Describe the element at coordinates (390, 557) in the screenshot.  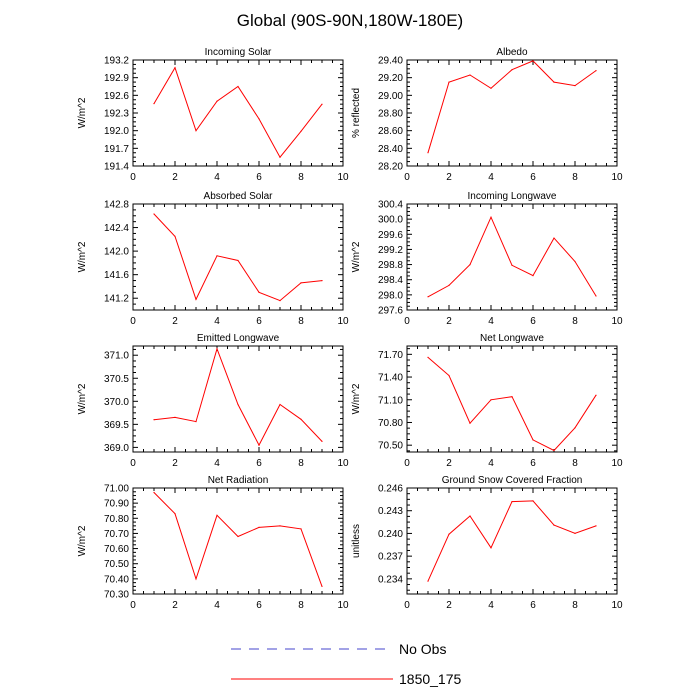
I see `y-tick-label-ground-snow-covered-fraction: 0.237` at that location.